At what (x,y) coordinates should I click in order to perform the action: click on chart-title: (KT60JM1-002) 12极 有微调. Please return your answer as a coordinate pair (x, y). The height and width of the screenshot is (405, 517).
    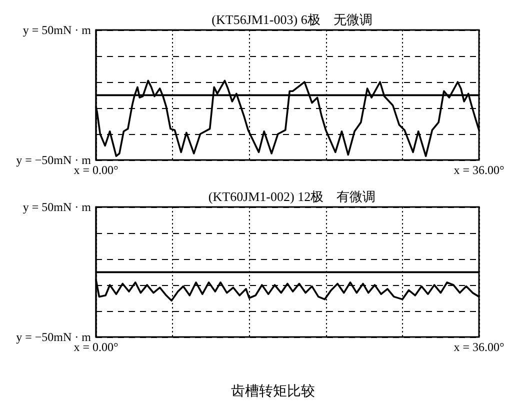
    Looking at the image, I should click on (292, 196).